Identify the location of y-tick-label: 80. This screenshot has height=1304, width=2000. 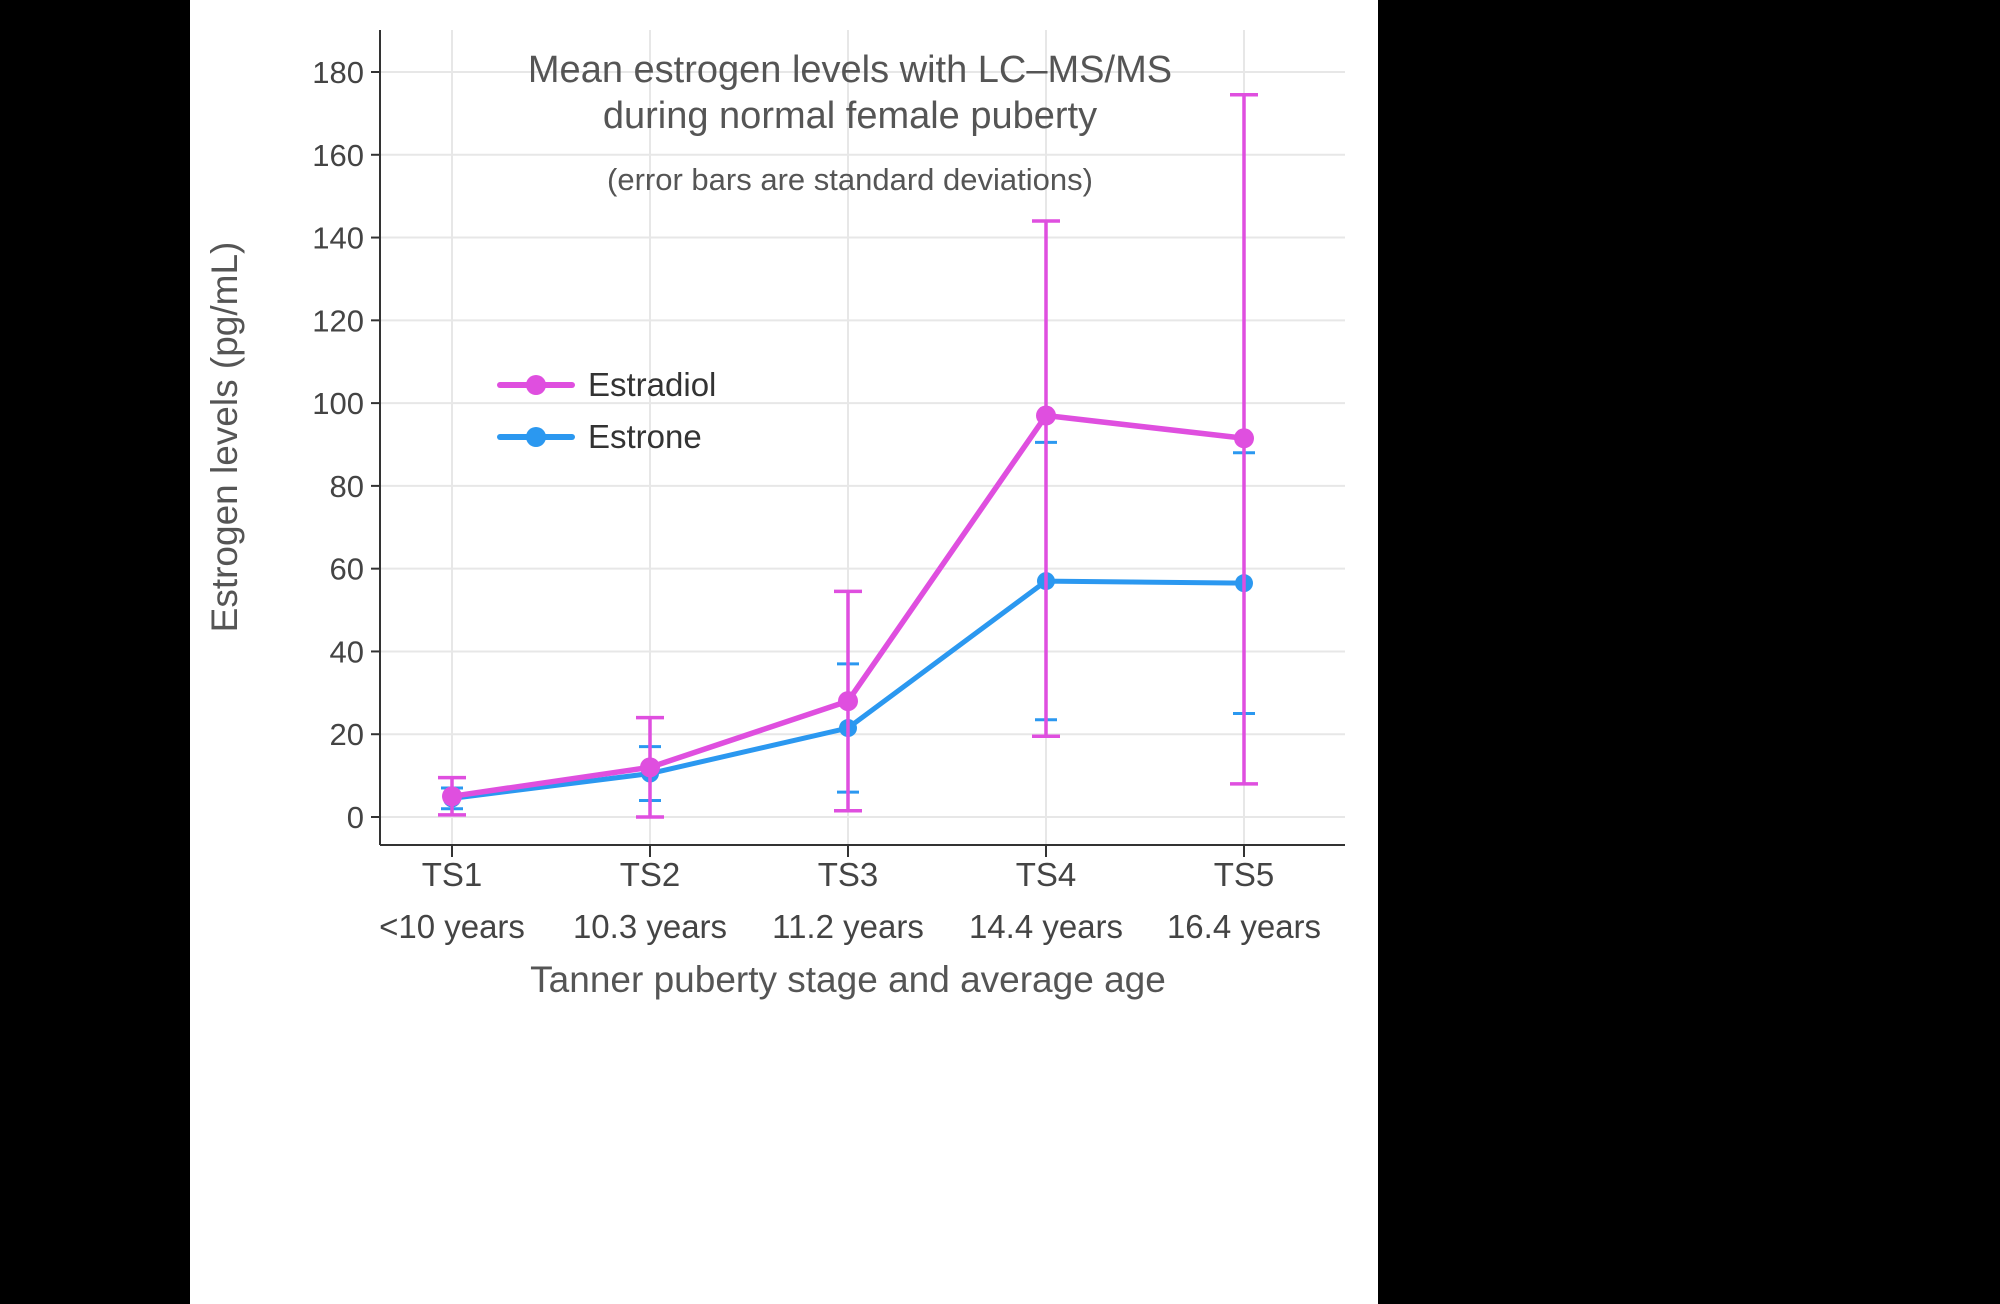
(347, 486).